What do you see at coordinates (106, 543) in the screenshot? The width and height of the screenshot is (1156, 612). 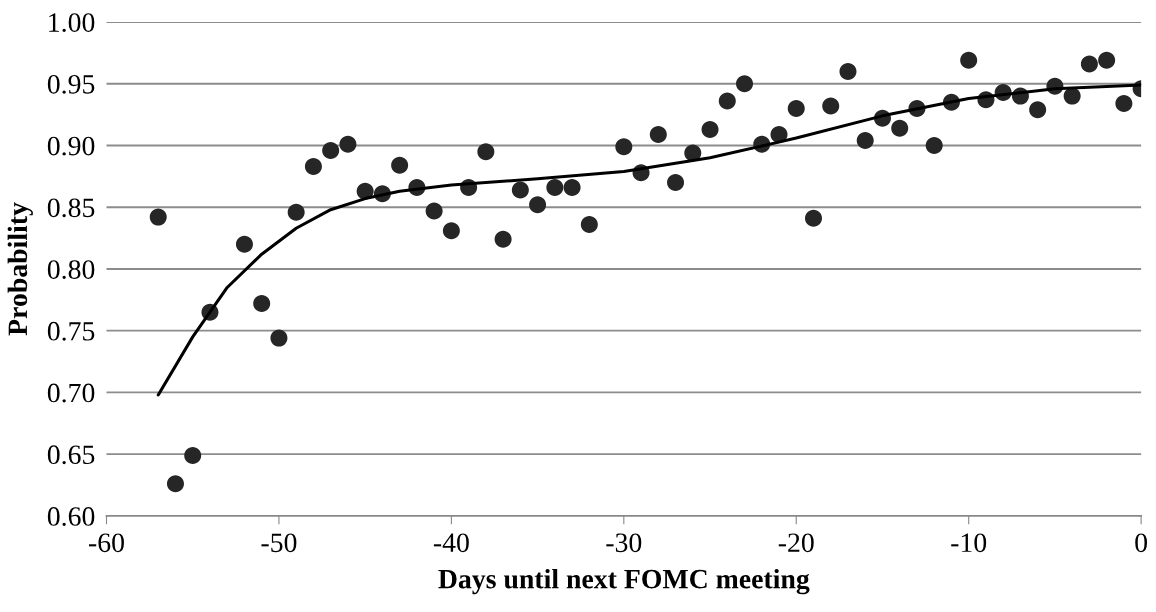 I see `x-tick-label: -60` at bounding box center [106, 543].